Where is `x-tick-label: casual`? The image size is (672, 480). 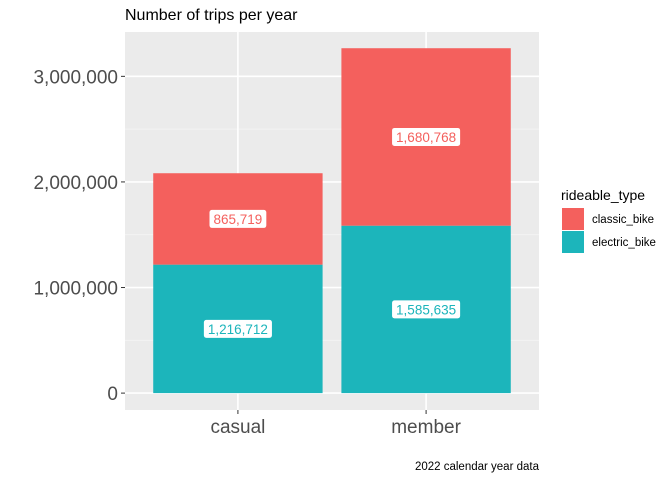
x-tick-label: casual is located at coordinates (237, 427).